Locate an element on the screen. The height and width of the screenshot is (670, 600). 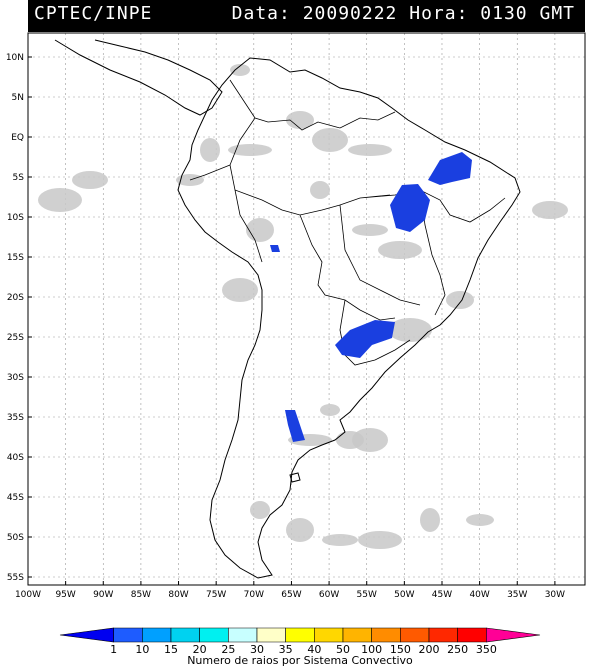
date-label: Data: is located at coordinates (261, 13).